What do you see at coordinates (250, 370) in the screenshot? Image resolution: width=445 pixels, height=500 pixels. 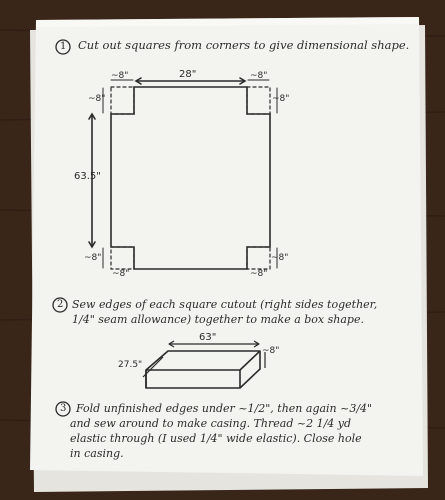 I see `box-side` at bounding box center [250, 370].